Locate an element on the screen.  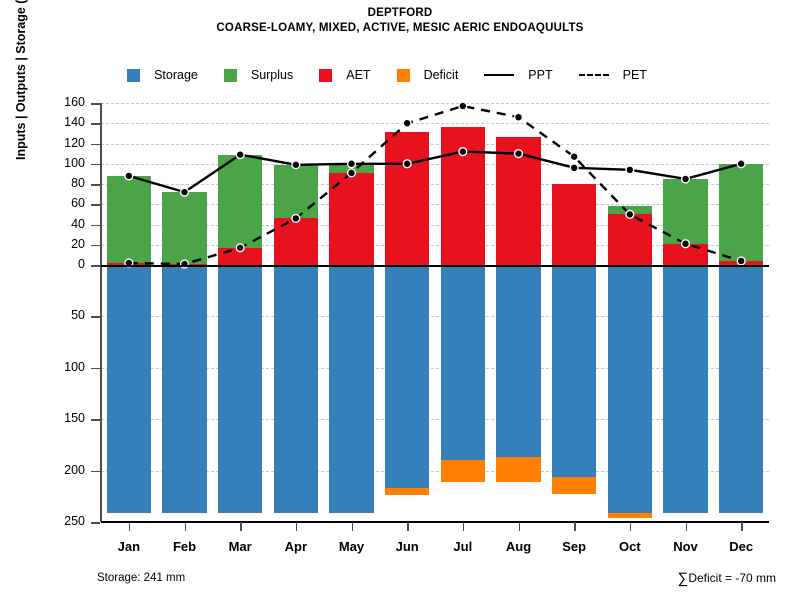
legend-item-pet: PET is located at coordinates (625, 75).